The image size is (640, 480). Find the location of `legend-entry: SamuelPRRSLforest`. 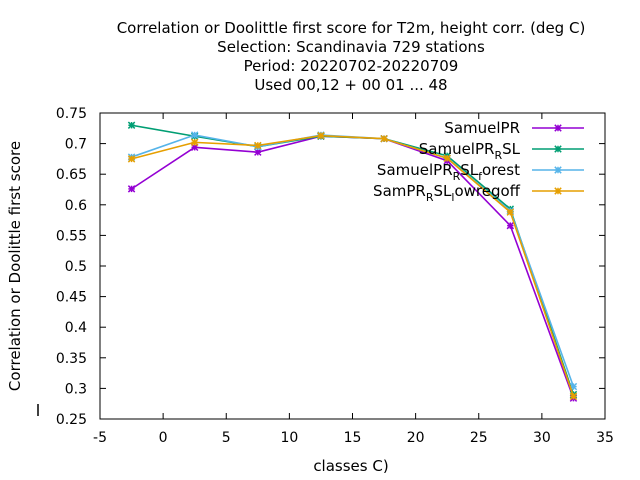

legend-entry: SamuelPRRSLforest is located at coordinates (480, 172).